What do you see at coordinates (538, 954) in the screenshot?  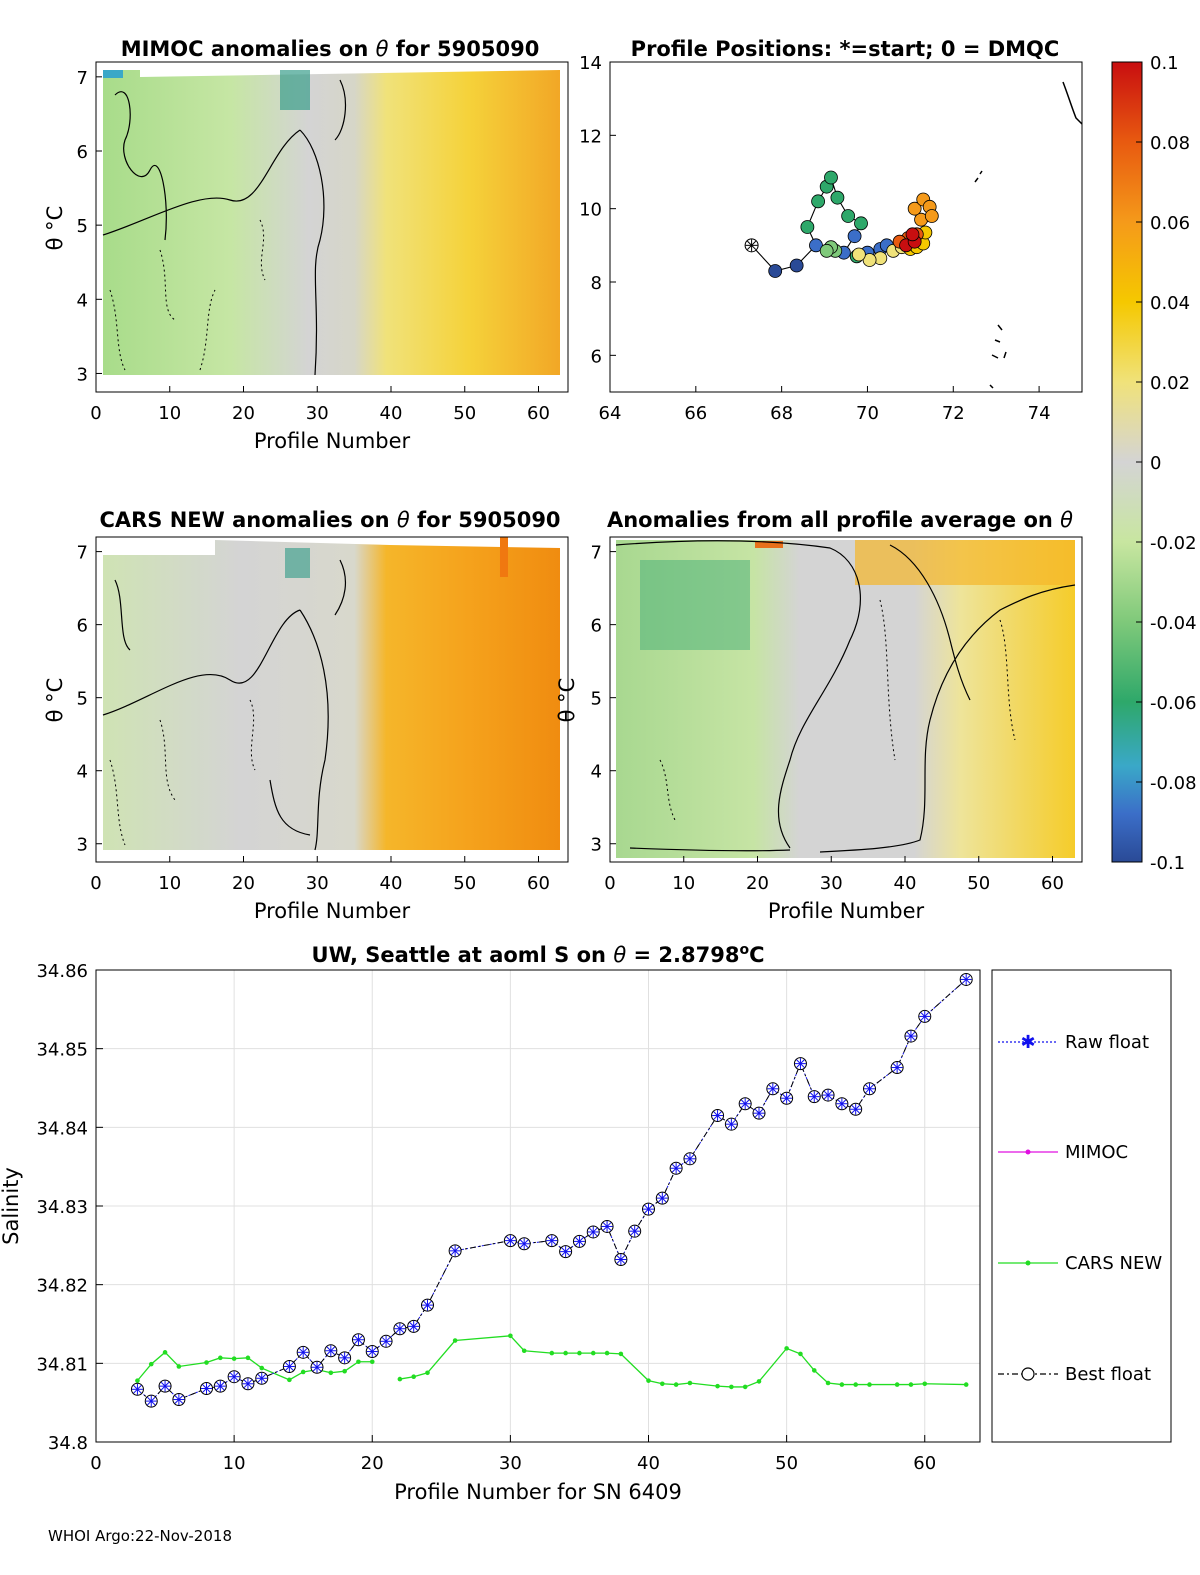 I see `salinity-panel-title: UW, Seattle at aoml S on θ = 2.8798oC` at bounding box center [538, 954].